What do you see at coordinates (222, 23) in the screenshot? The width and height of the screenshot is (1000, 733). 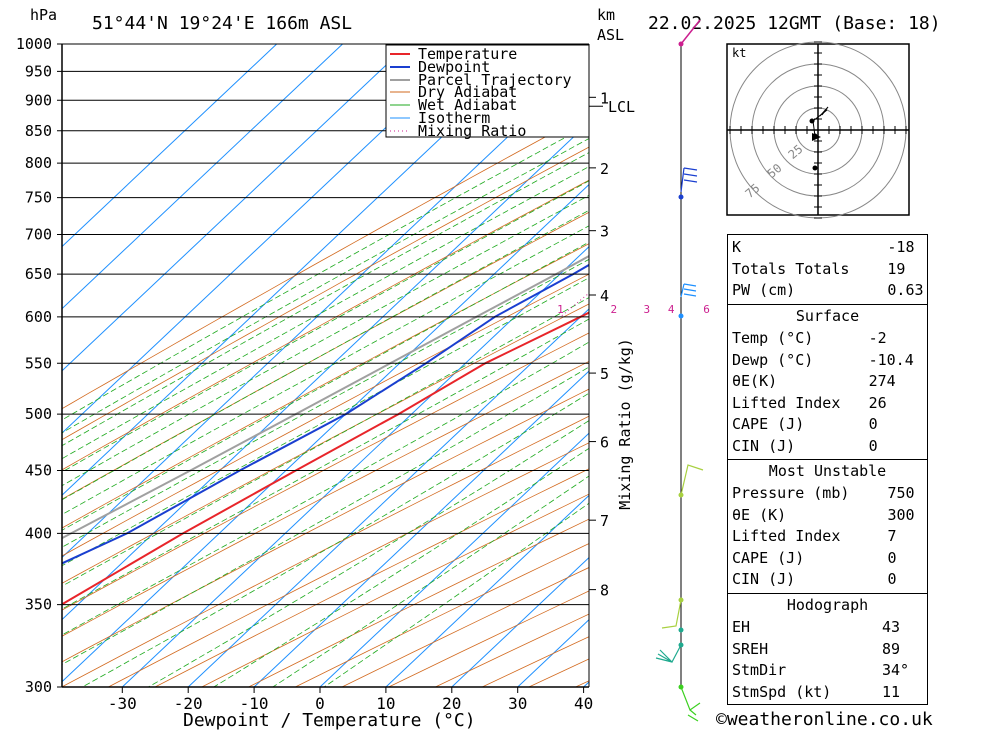 I see `location-title: 51°44'N 19°24'E 166m ASL` at bounding box center [222, 23].